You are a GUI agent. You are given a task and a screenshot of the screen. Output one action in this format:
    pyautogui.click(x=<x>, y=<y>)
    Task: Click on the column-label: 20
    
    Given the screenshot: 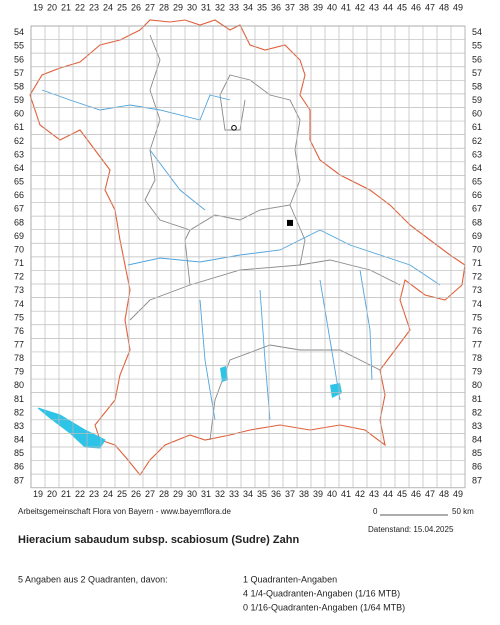 What is the action you would take?
    pyautogui.click(x=52, y=494)
    